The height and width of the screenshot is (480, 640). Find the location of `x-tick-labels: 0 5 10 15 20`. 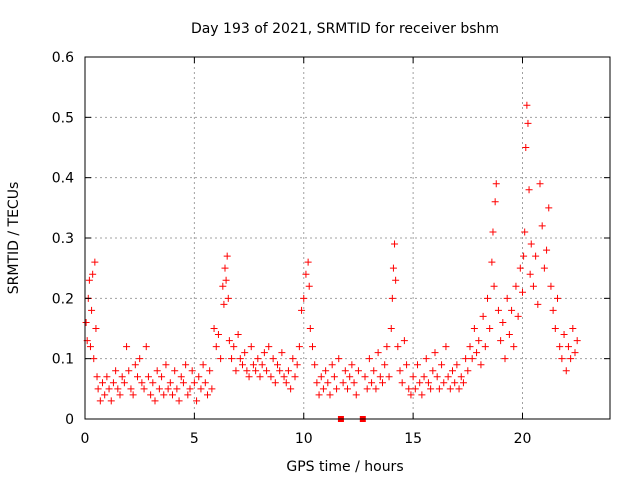

x-tick-labels: 0 5 10 15 20 is located at coordinates (306, 439).